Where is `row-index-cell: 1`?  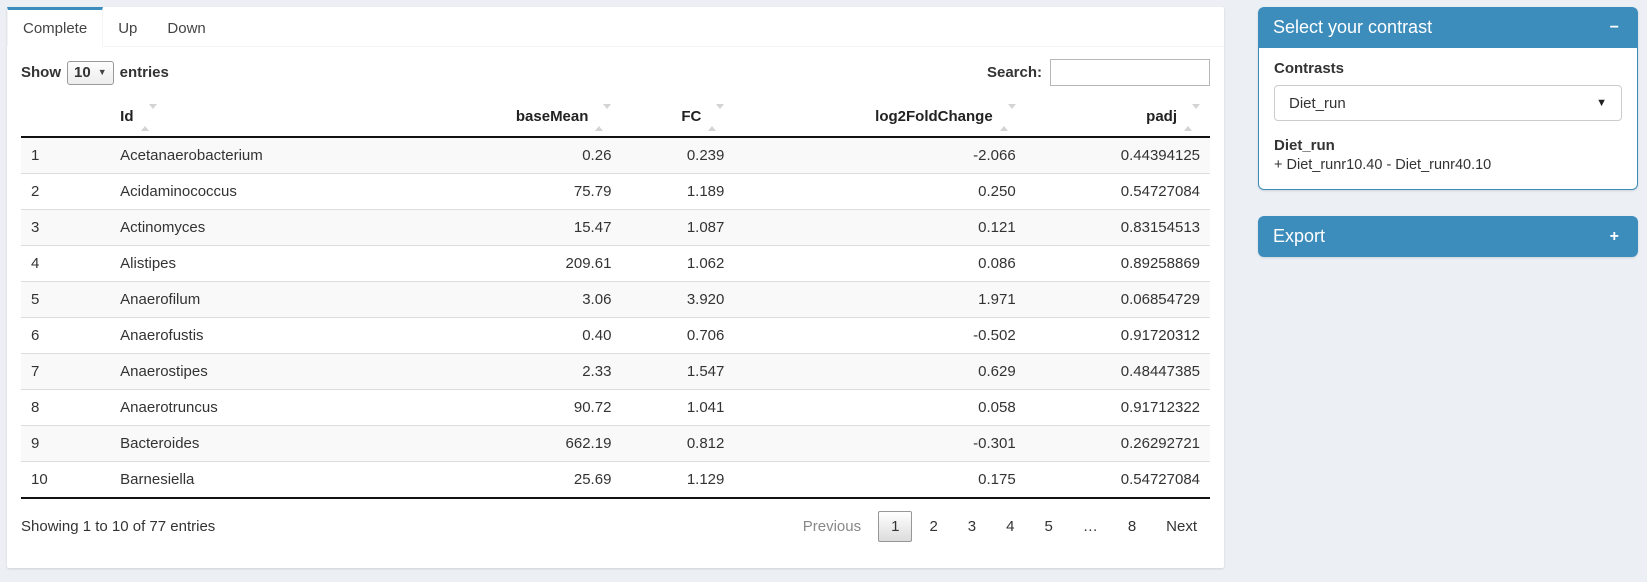 row-index-cell: 1 is located at coordinates (66, 155).